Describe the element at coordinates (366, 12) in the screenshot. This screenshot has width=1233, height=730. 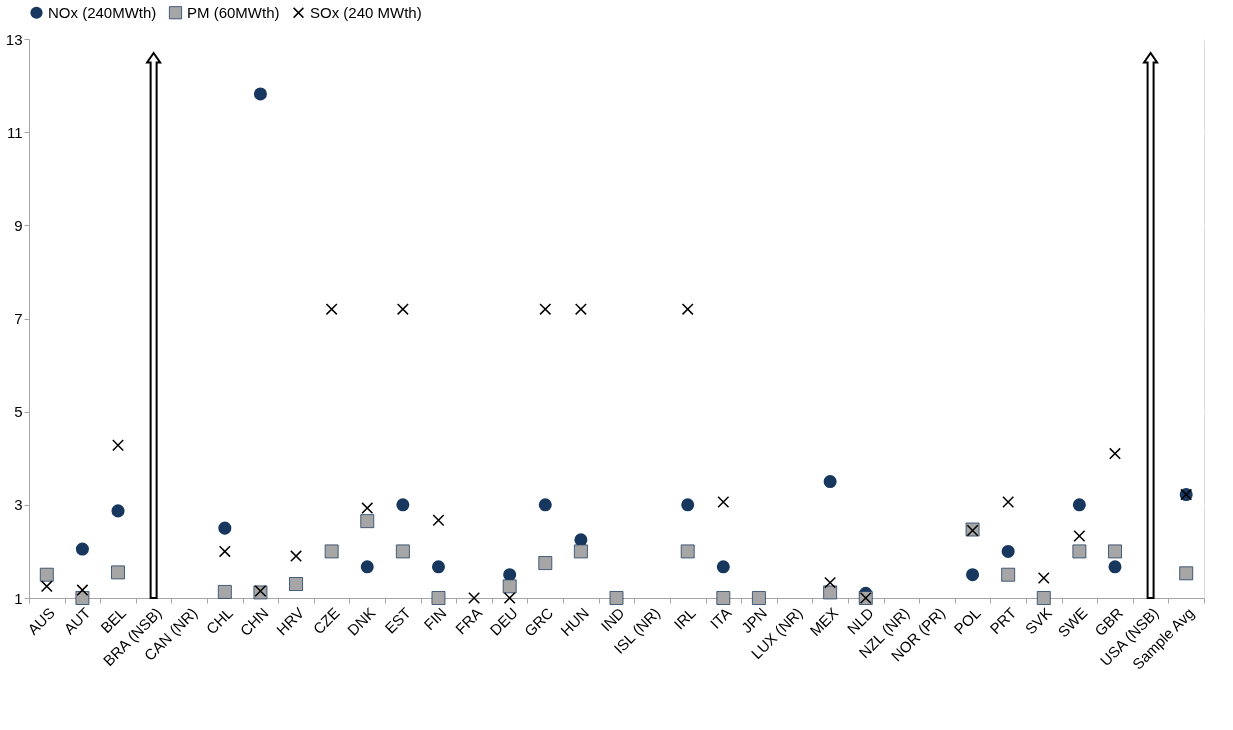
I see `legend-label: SOx (240 MWth)` at that location.